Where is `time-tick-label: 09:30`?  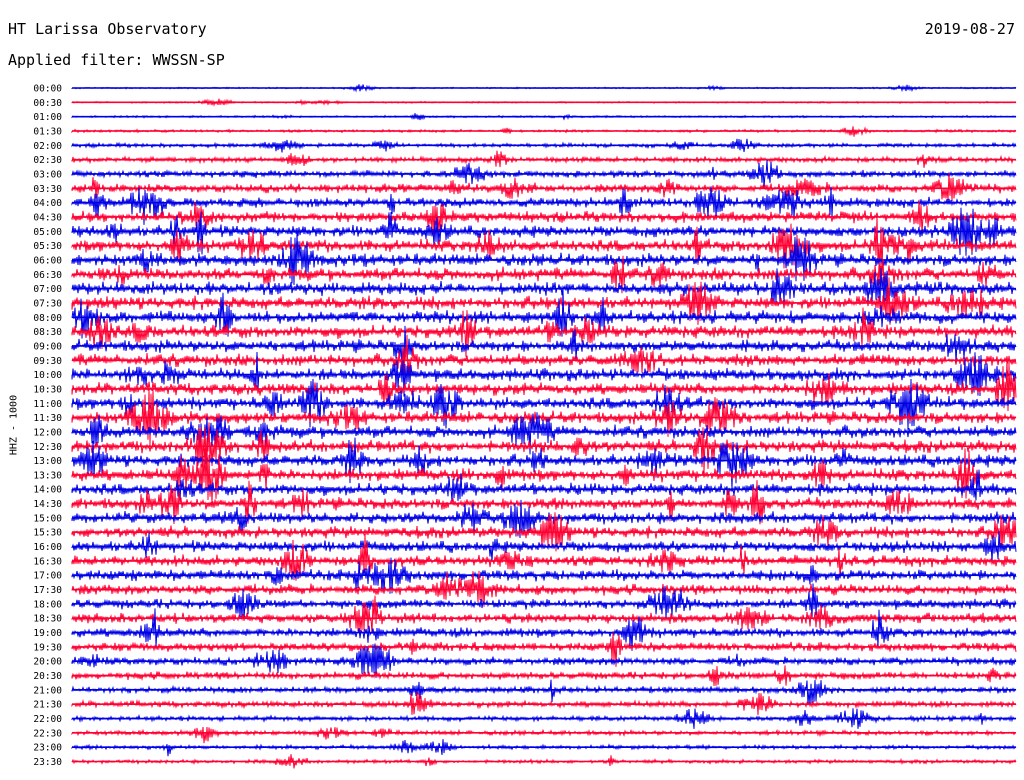
time-tick-label: 09:30 is located at coordinates (47, 361).